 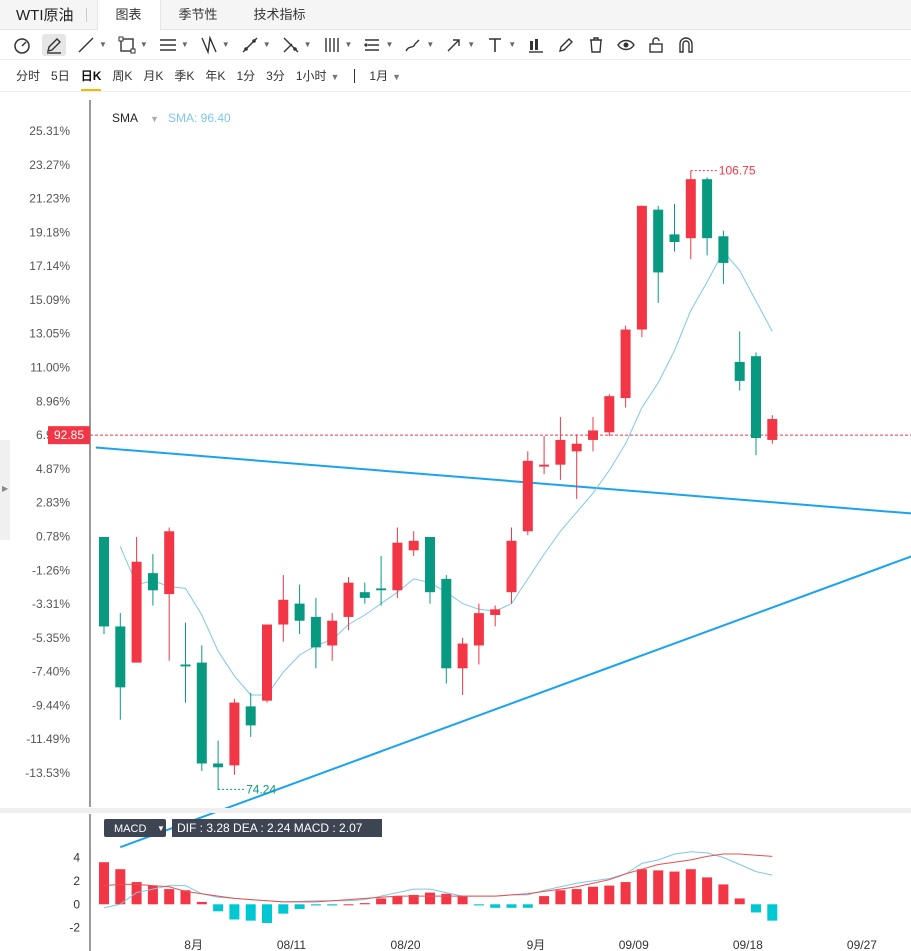 I want to click on period-divider, so click(x=355, y=75).